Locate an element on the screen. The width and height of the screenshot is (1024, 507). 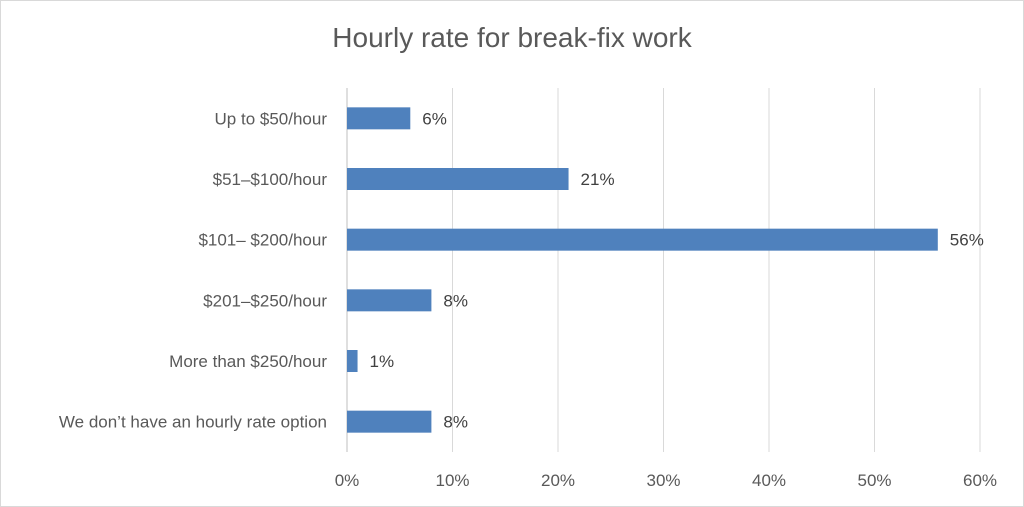
category-label: $101– $200/hour is located at coordinates (262, 240).